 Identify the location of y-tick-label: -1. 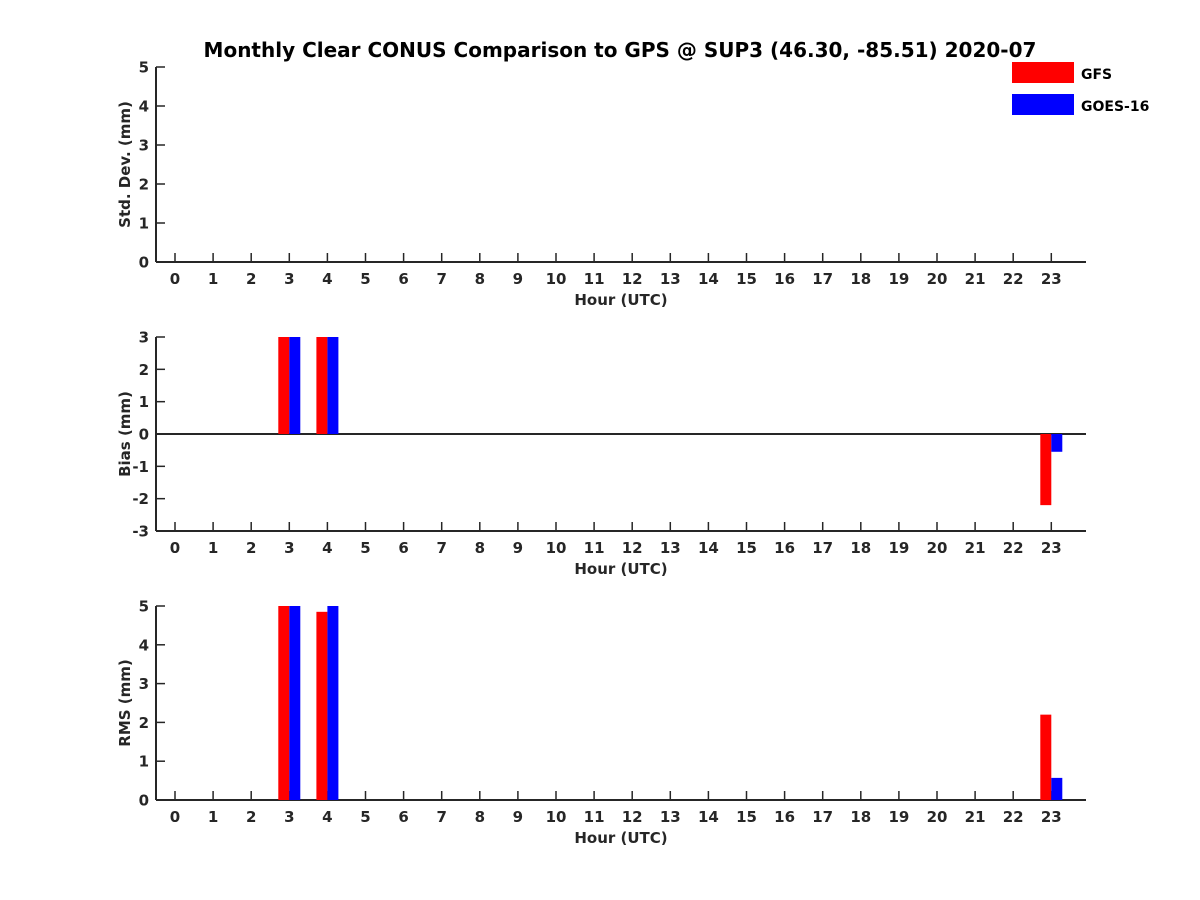
(140, 467).